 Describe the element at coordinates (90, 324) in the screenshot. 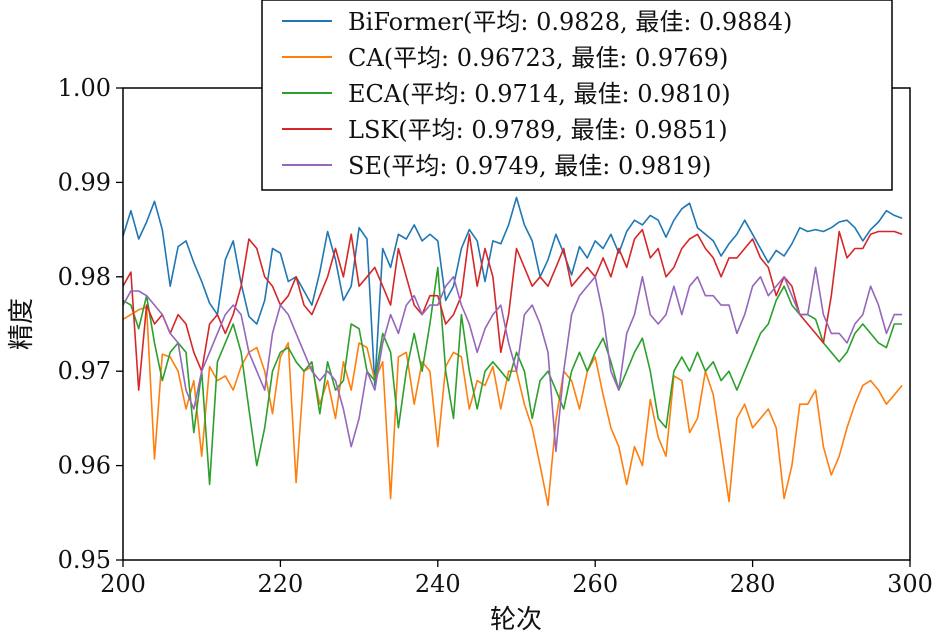

I see `y-axis-ticks: 0.95 0.96 0.97 0.98 0.99 1.00` at that location.